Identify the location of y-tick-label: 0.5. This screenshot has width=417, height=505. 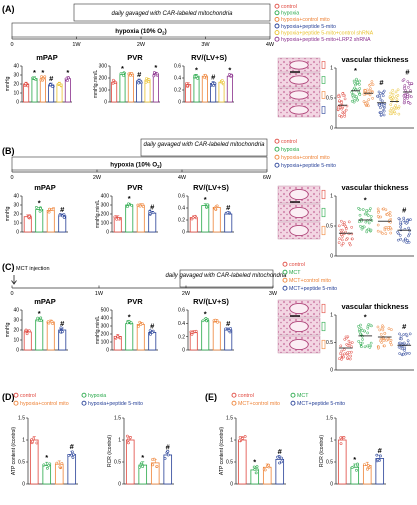
(21, 463).